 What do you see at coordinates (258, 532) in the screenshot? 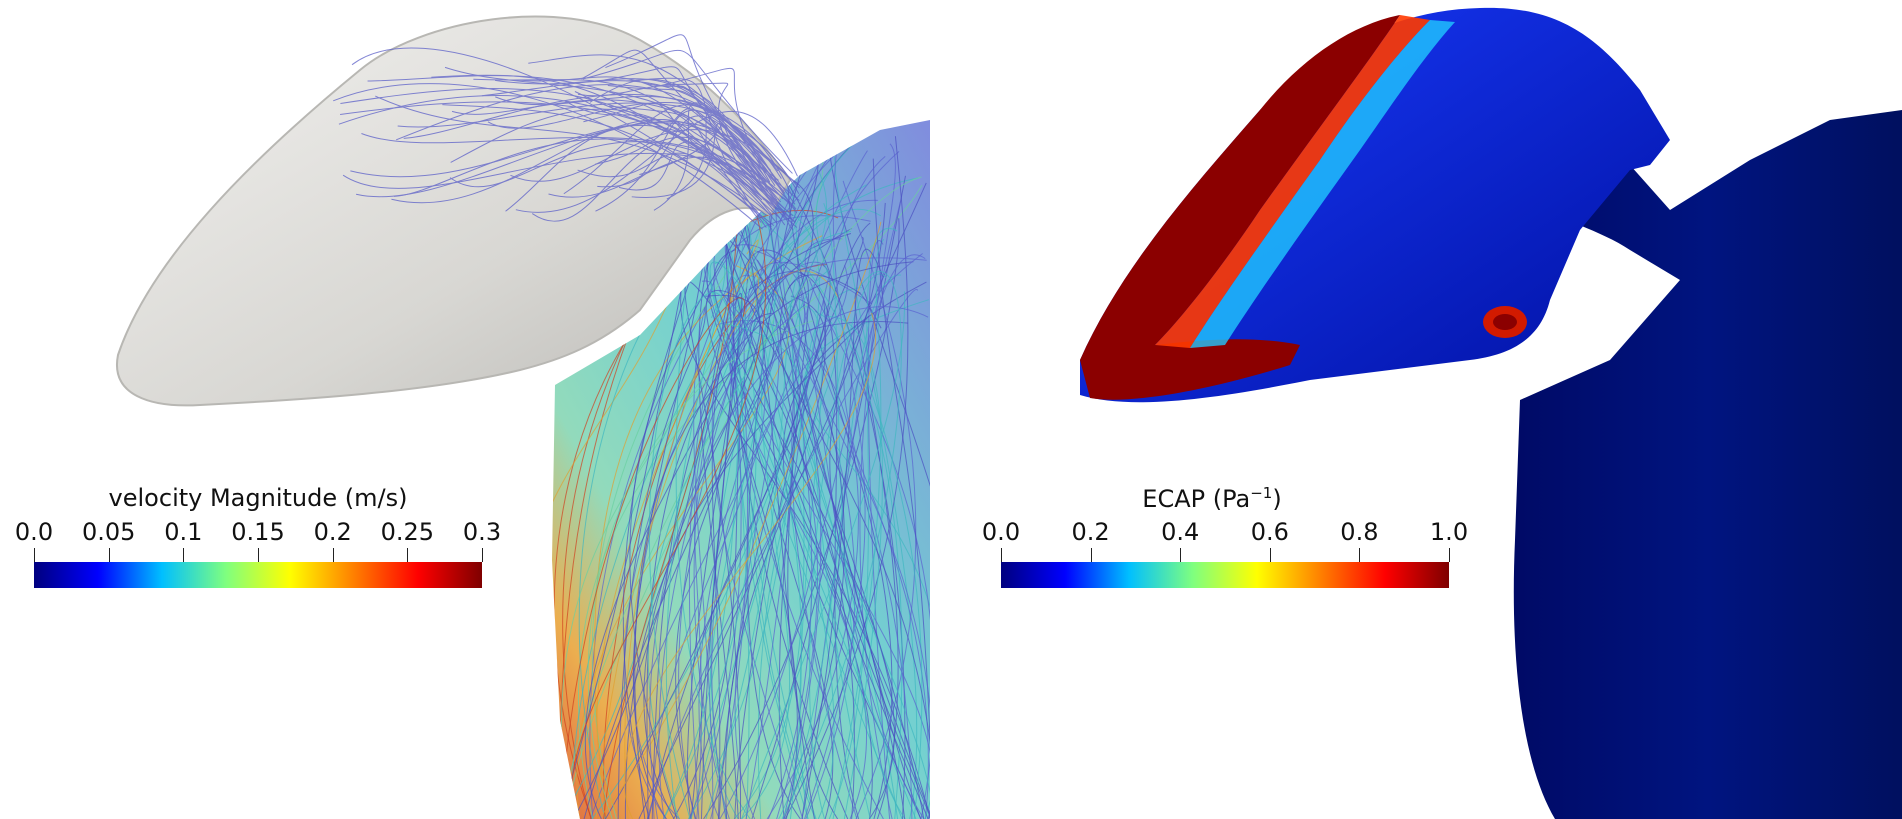
I see `velocity-tick-label: 0.15` at bounding box center [258, 532].